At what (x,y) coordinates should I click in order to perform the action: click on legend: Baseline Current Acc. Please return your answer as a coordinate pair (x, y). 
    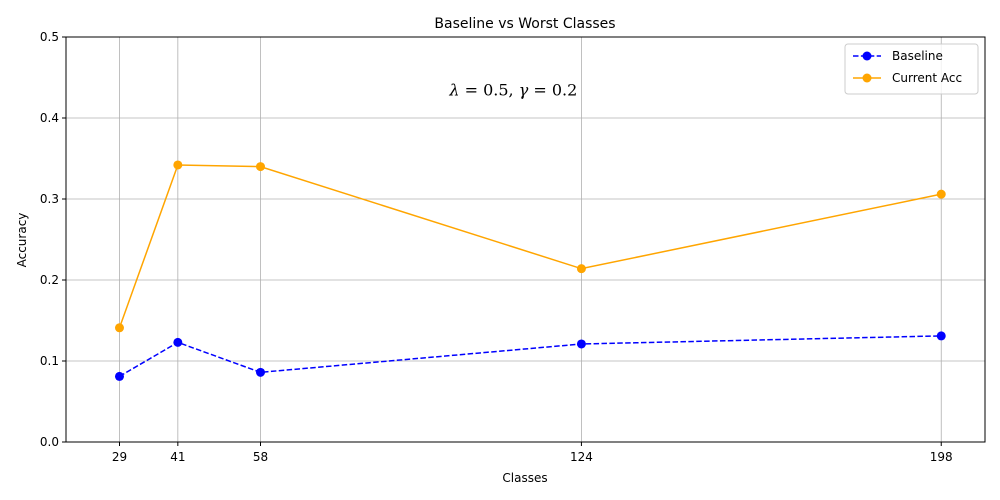
    Looking at the image, I should click on (911, 69).